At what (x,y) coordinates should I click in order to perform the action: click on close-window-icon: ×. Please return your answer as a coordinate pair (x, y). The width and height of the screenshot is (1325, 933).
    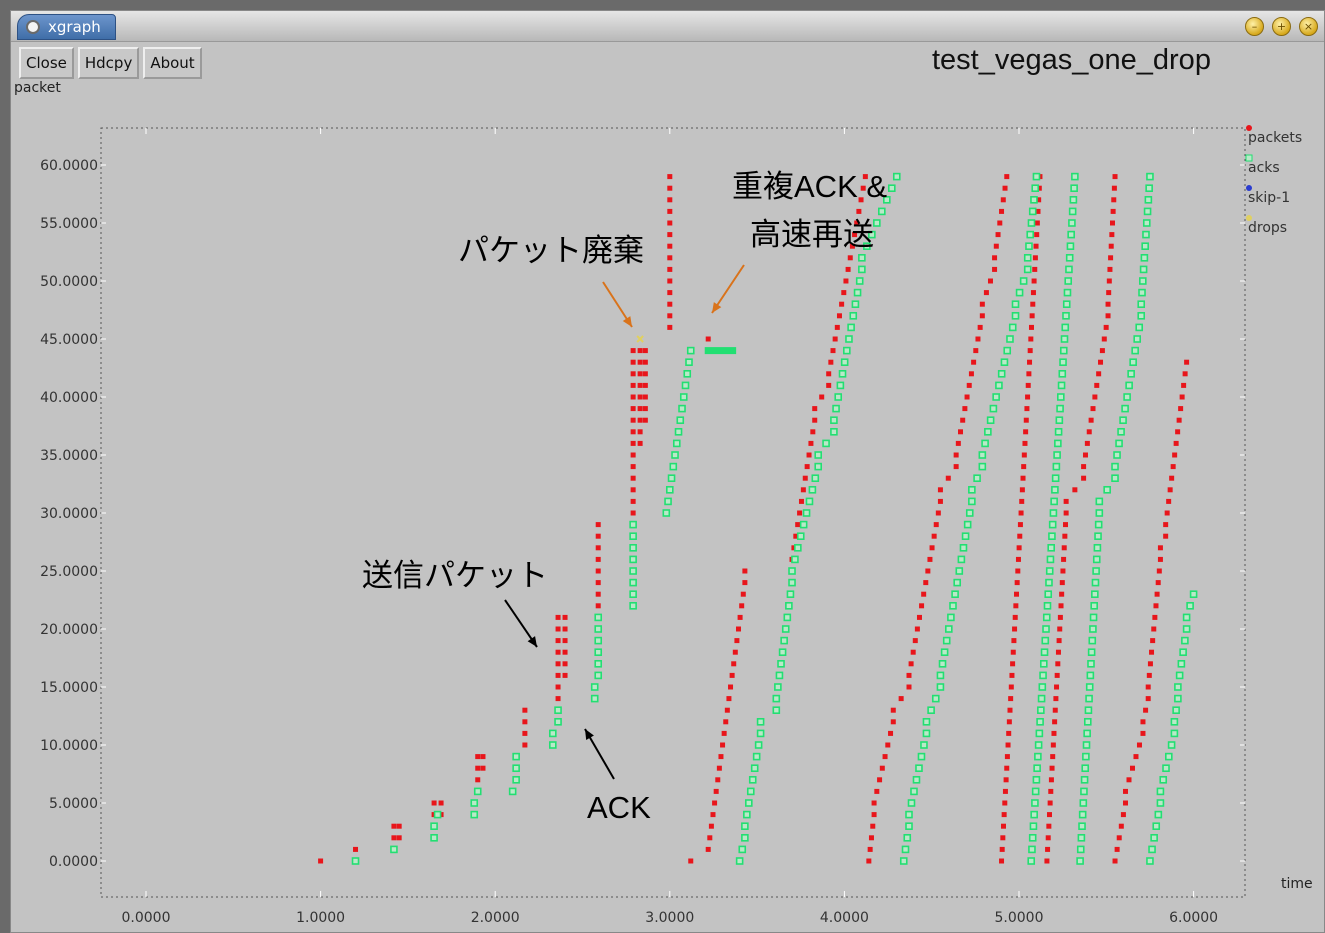
    Looking at the image, I should click on (1308, 26).